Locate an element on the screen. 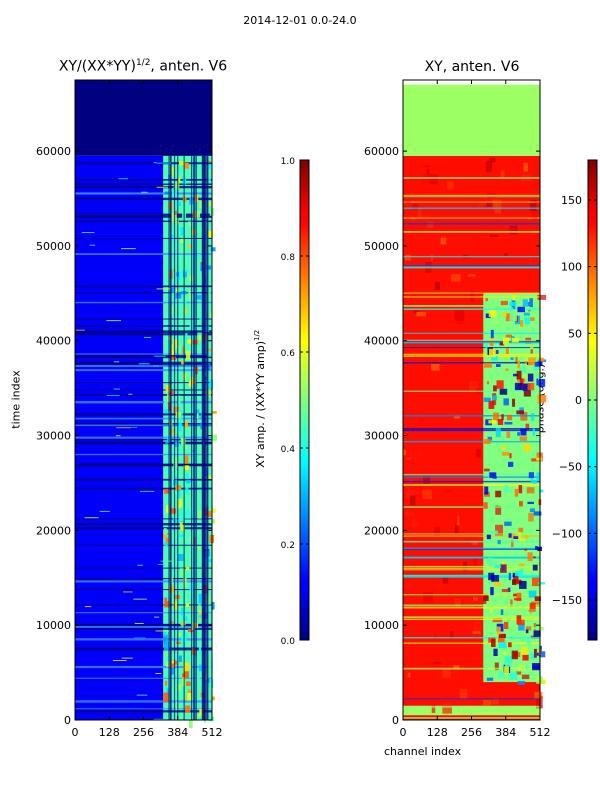  y-tick-label-50000: 50000 is located at coordinates (381, 246).